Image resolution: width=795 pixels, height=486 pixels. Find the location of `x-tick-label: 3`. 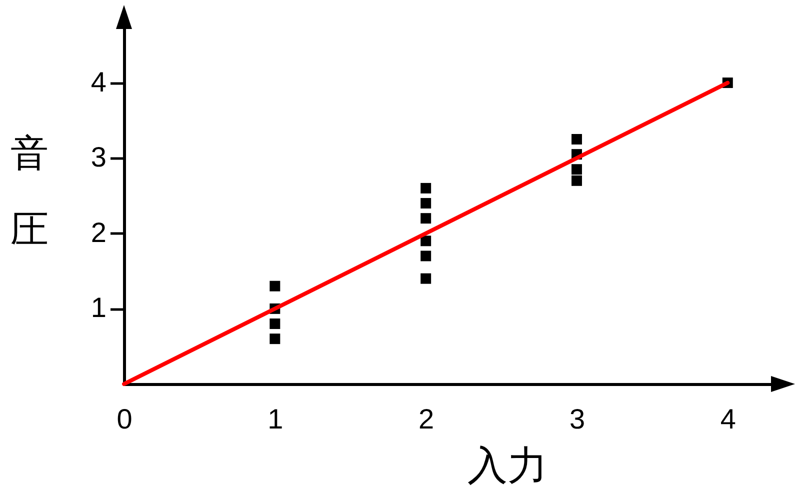

x-tick-label: 3 is located at coordinates (577, 419).